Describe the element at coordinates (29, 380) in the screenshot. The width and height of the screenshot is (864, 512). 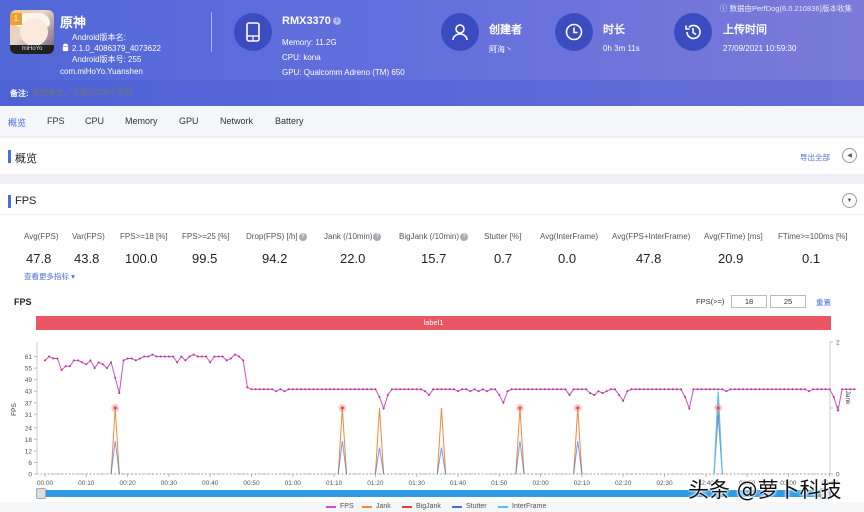
I see `svg-text: 49` at that location.